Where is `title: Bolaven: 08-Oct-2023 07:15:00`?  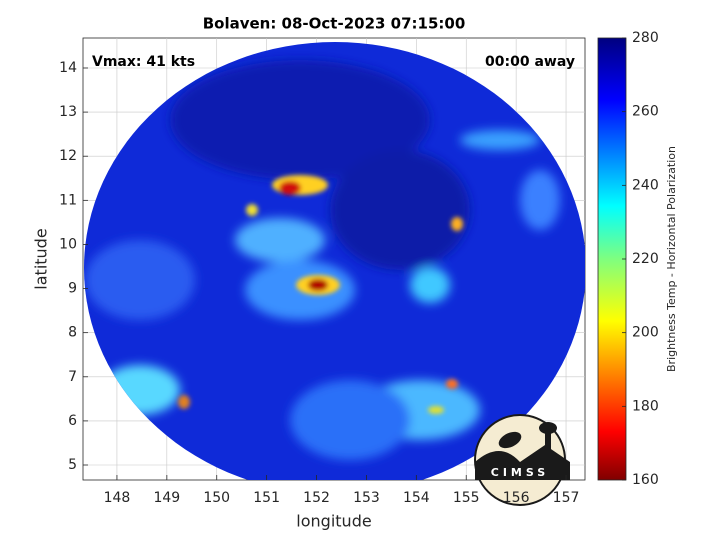
title: Bolaven: 08-Oct-2023 07:15:00 is located at coordinates (334, 24).